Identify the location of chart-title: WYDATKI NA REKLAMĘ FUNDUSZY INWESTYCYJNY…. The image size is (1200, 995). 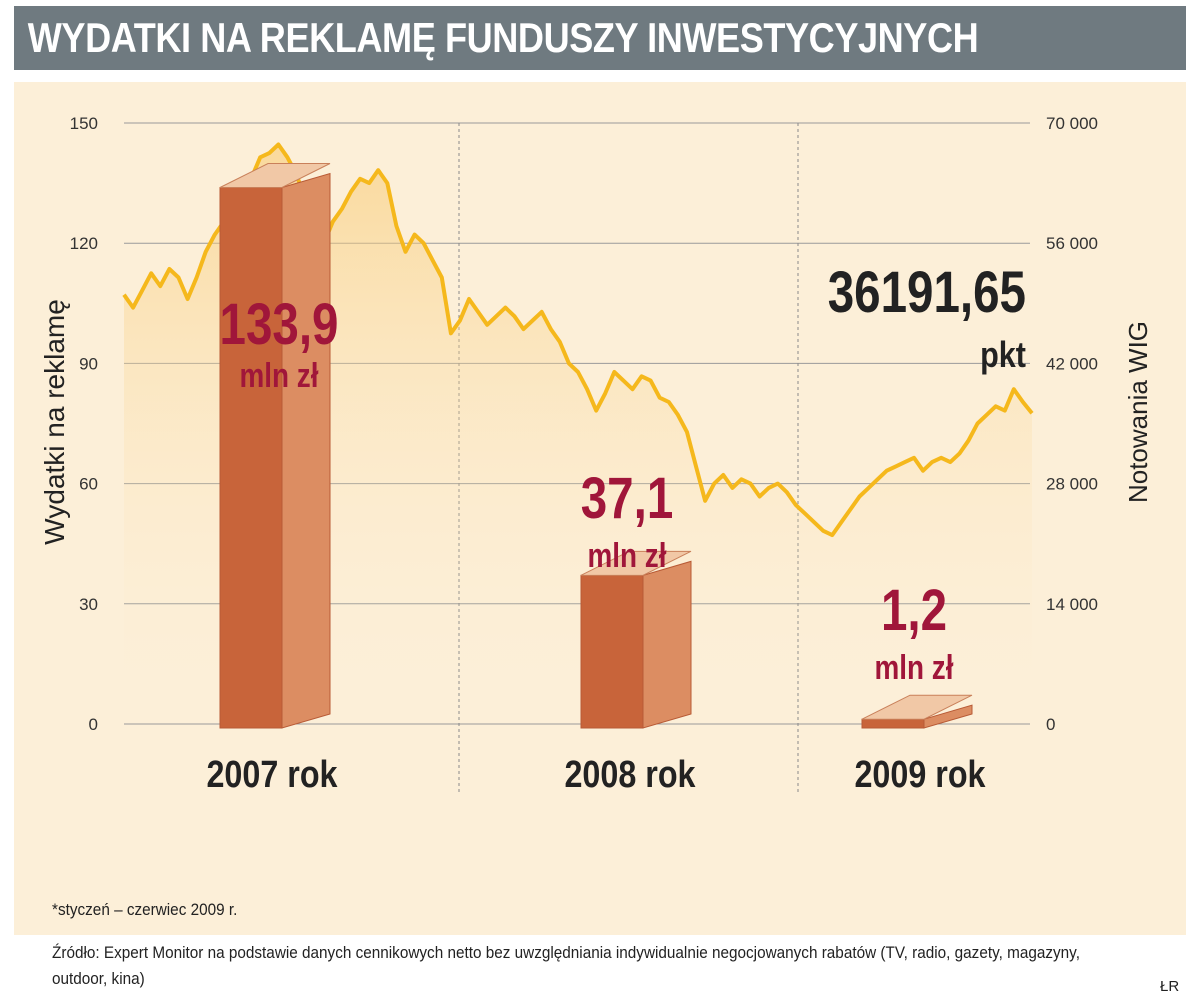
(503, 37).